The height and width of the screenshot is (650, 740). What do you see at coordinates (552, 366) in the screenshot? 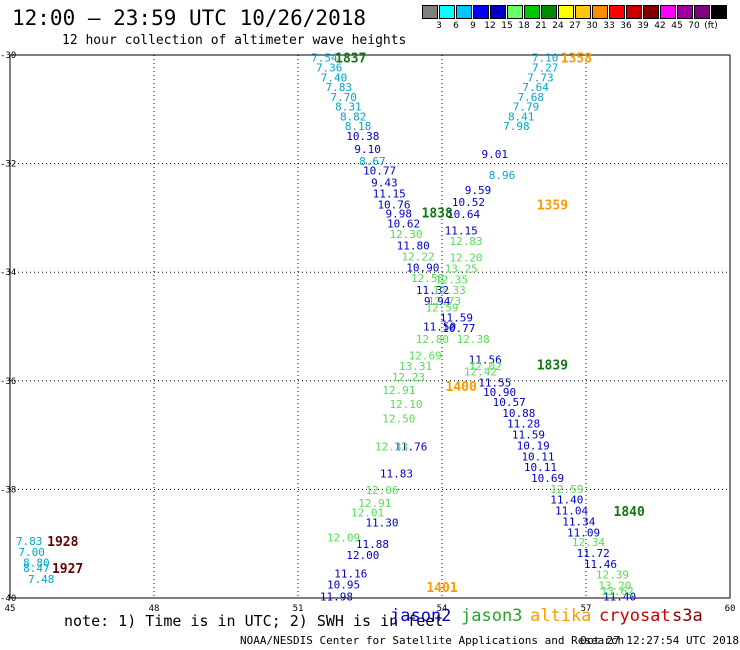
I see `pass-time-label: 1839` at bounding box center [552, 366].